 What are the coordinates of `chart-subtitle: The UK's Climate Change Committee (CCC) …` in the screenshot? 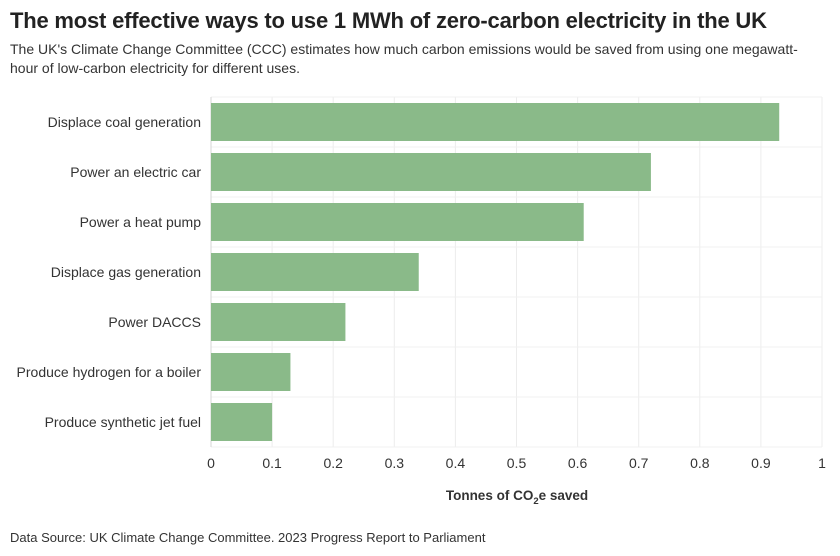 It's located at (404, 58).